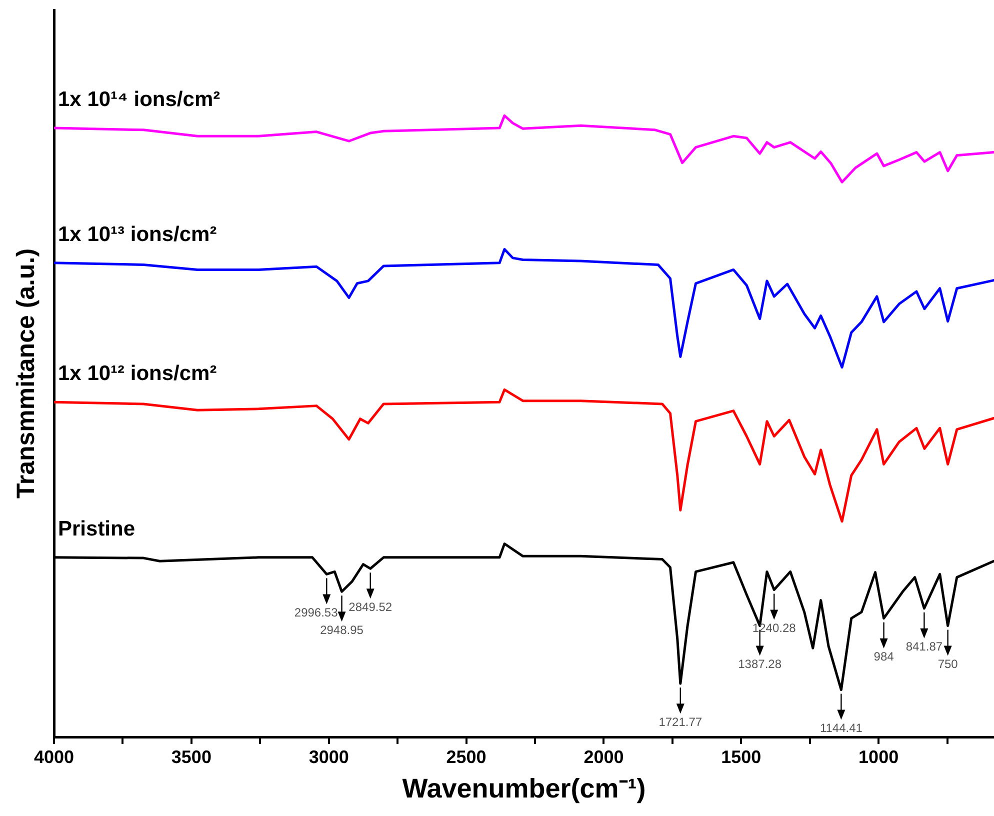 Image resolution: width=994 pixels, height=816 pixels. Describe the element at coordinates (137, 374) in the screenshot. I see `series-label: 1x 10¹² ions/cm²` at that location.